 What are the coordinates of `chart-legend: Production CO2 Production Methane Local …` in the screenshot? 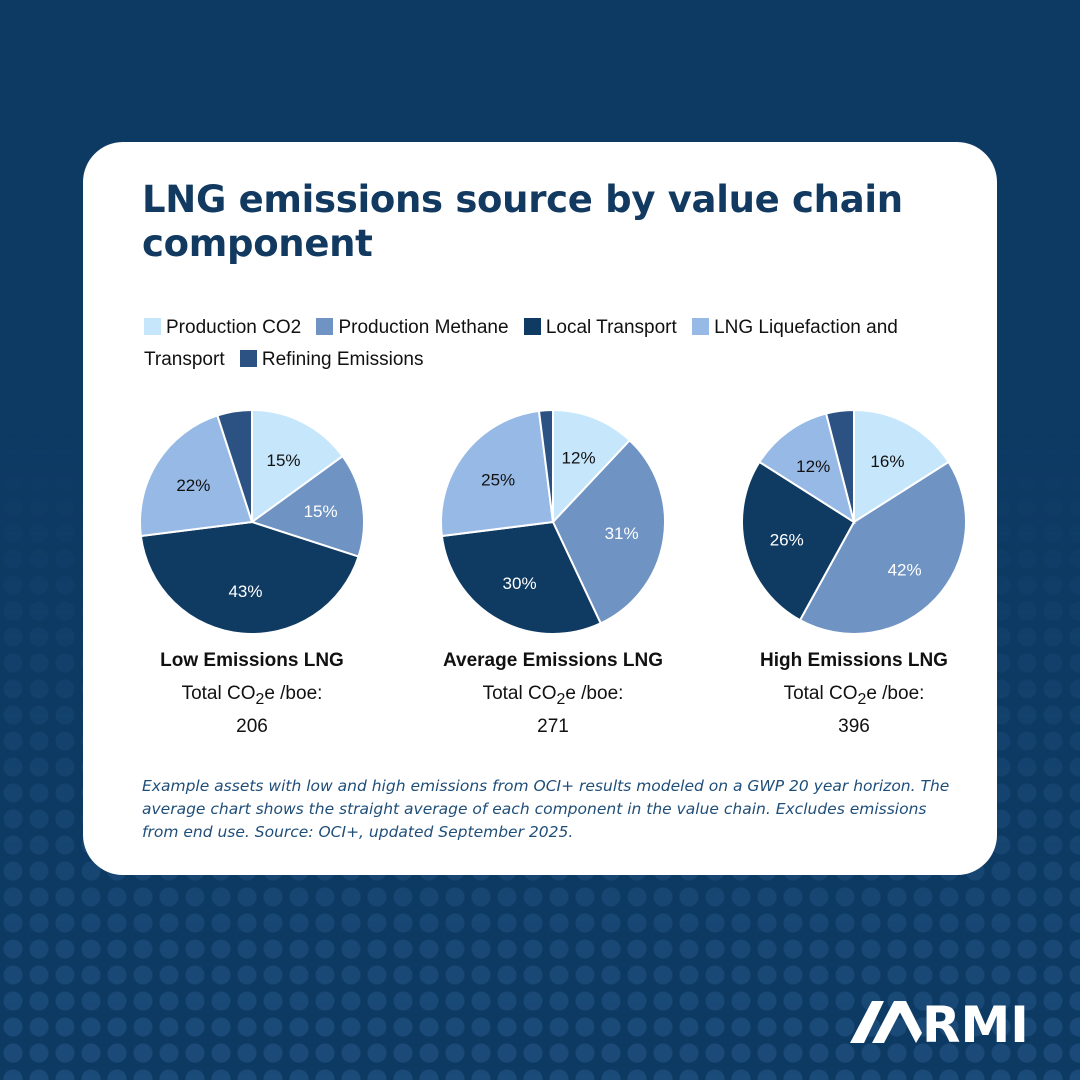 It's located at (549, 344).